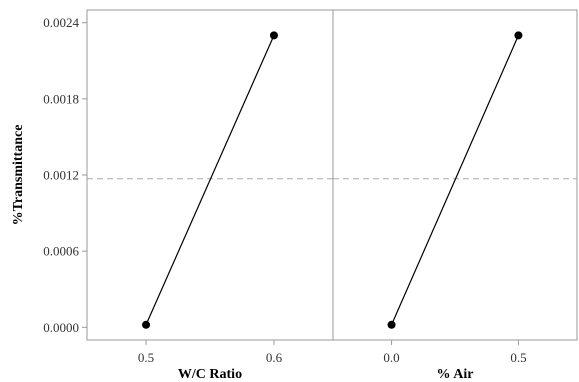 This screenshot has height=382, width=579. What do you see at coordinates (61, 327) in the screenshot?
I see `y-tick-label: 0.0000` at bounding box center [61, 327].